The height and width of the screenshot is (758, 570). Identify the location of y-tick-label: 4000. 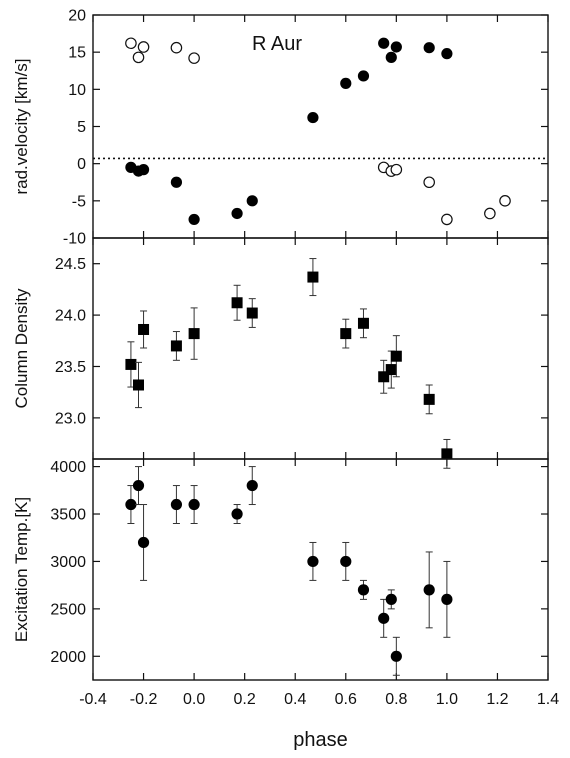
(68, 467).